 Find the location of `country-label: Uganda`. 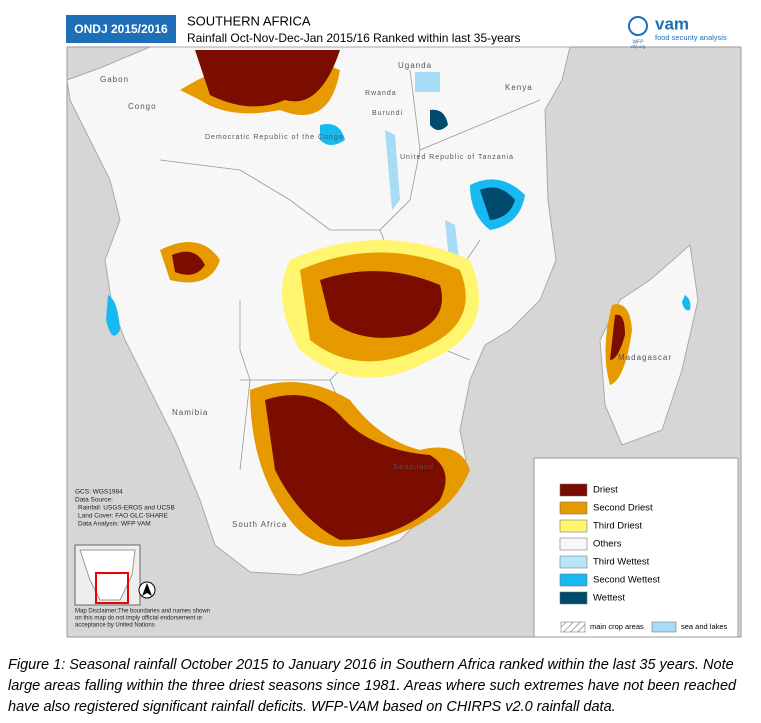

country-label: Uganda is located at coordinates (415, 65).